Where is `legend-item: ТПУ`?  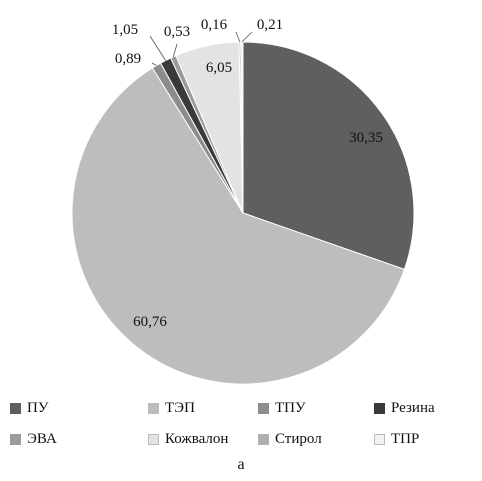
legend-item: ТПУ is located at coordinates (316, 408).